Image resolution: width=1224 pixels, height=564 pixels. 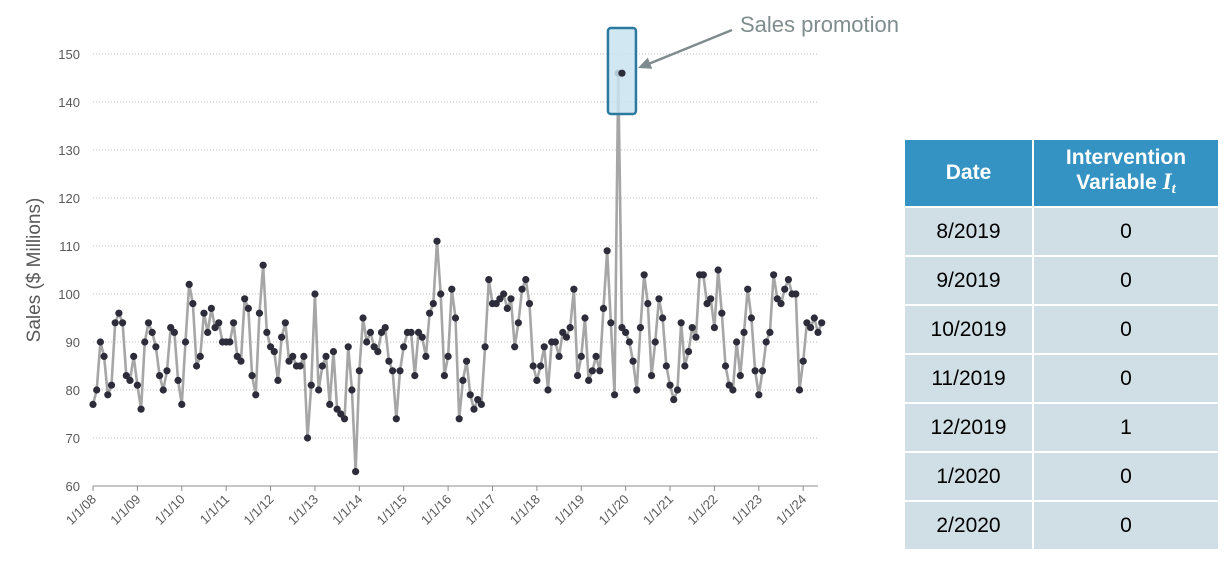 I want to click on y-tick-label: 80, so click(x=73, y=390).